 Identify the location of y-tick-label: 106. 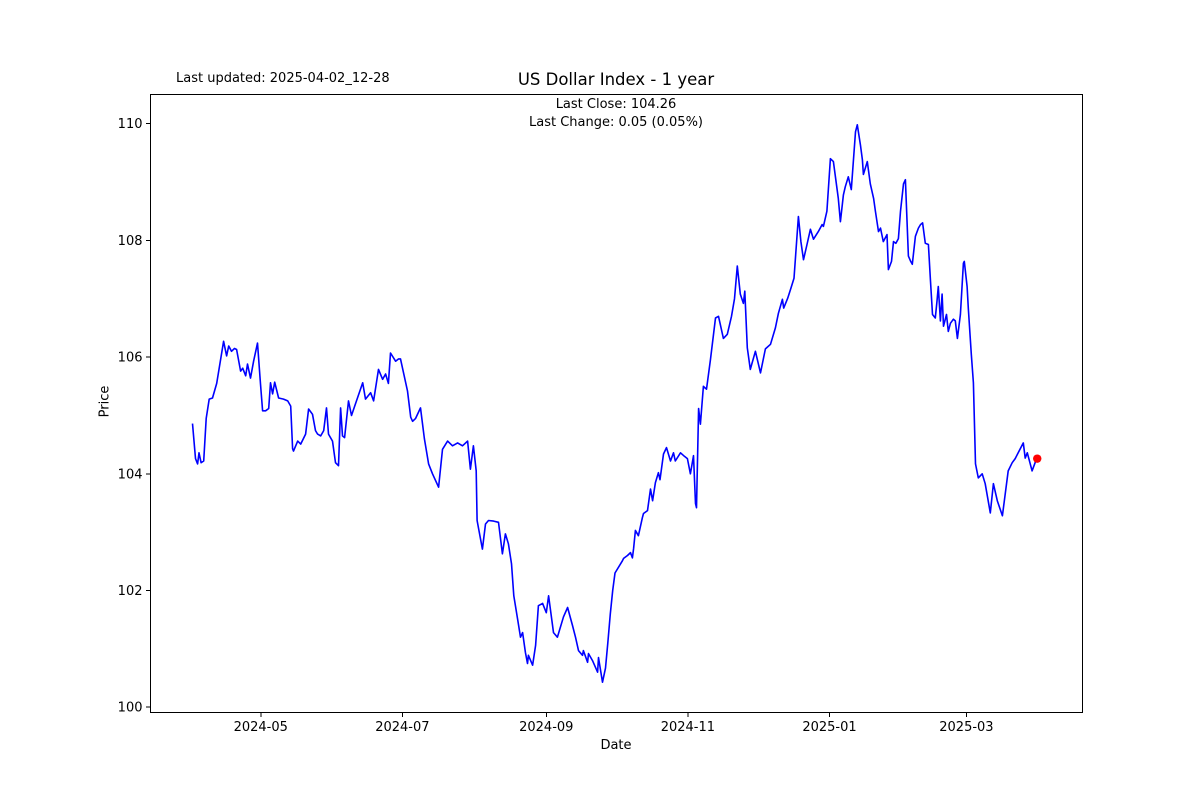
(130, 358).